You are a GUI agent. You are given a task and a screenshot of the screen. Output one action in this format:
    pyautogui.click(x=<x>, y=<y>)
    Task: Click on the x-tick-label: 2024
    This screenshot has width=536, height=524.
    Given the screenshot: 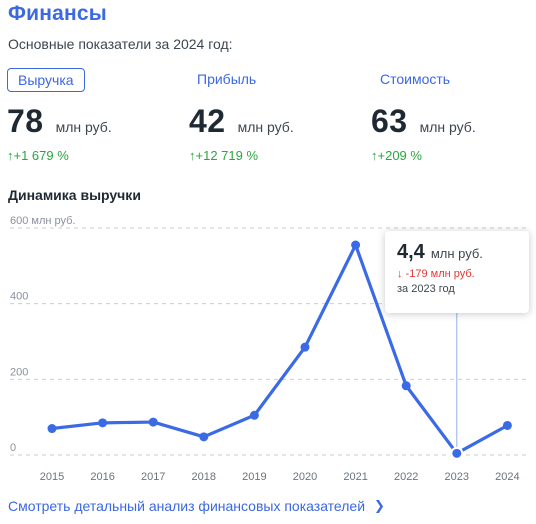 What is the action you would take?
    pyautogui.click(x=507, y=477)
    